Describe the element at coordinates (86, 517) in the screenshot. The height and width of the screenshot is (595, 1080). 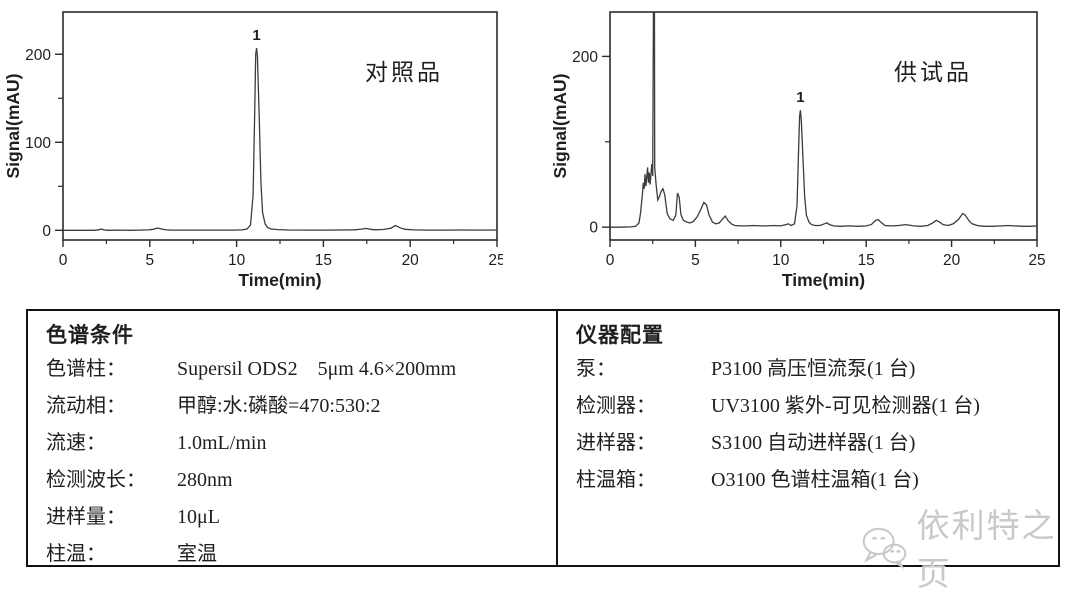
I see `row-label: 进样量：` at that location.